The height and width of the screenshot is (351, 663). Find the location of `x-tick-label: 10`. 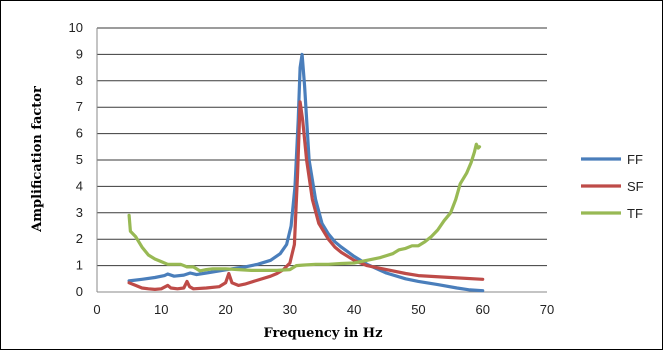

x-tick-label: 10 is located at coordinates (161, 309).